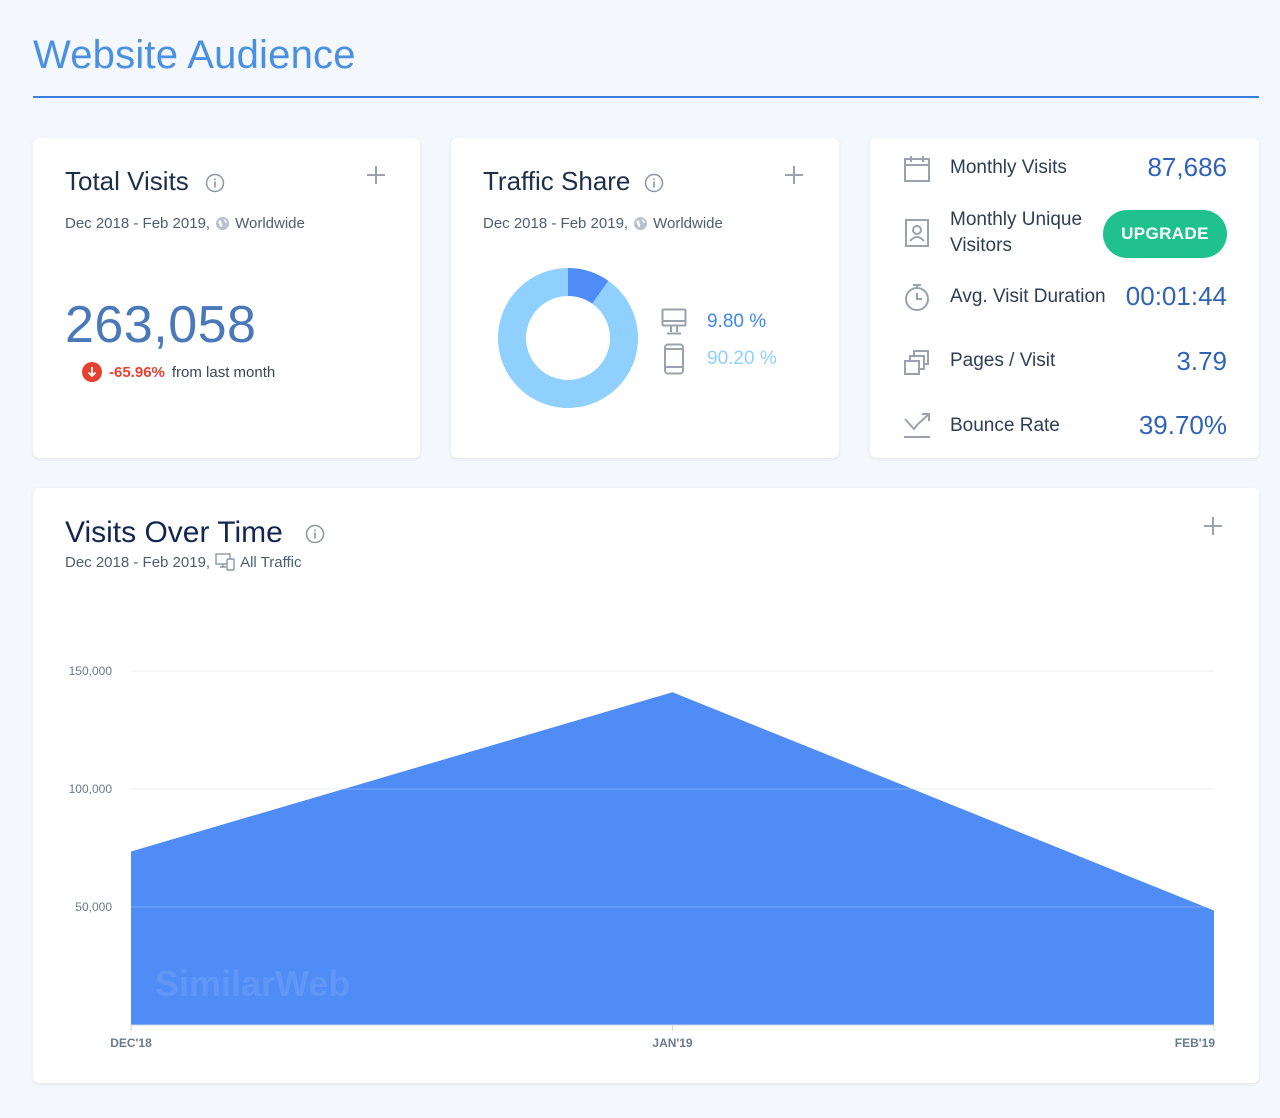 This screenshot has height=1118, width=1280. Describe the element at coordinates (1016, 232) in the screenshot. I see `unique-visitors-label: Monthly Unique Visitors` at that location.